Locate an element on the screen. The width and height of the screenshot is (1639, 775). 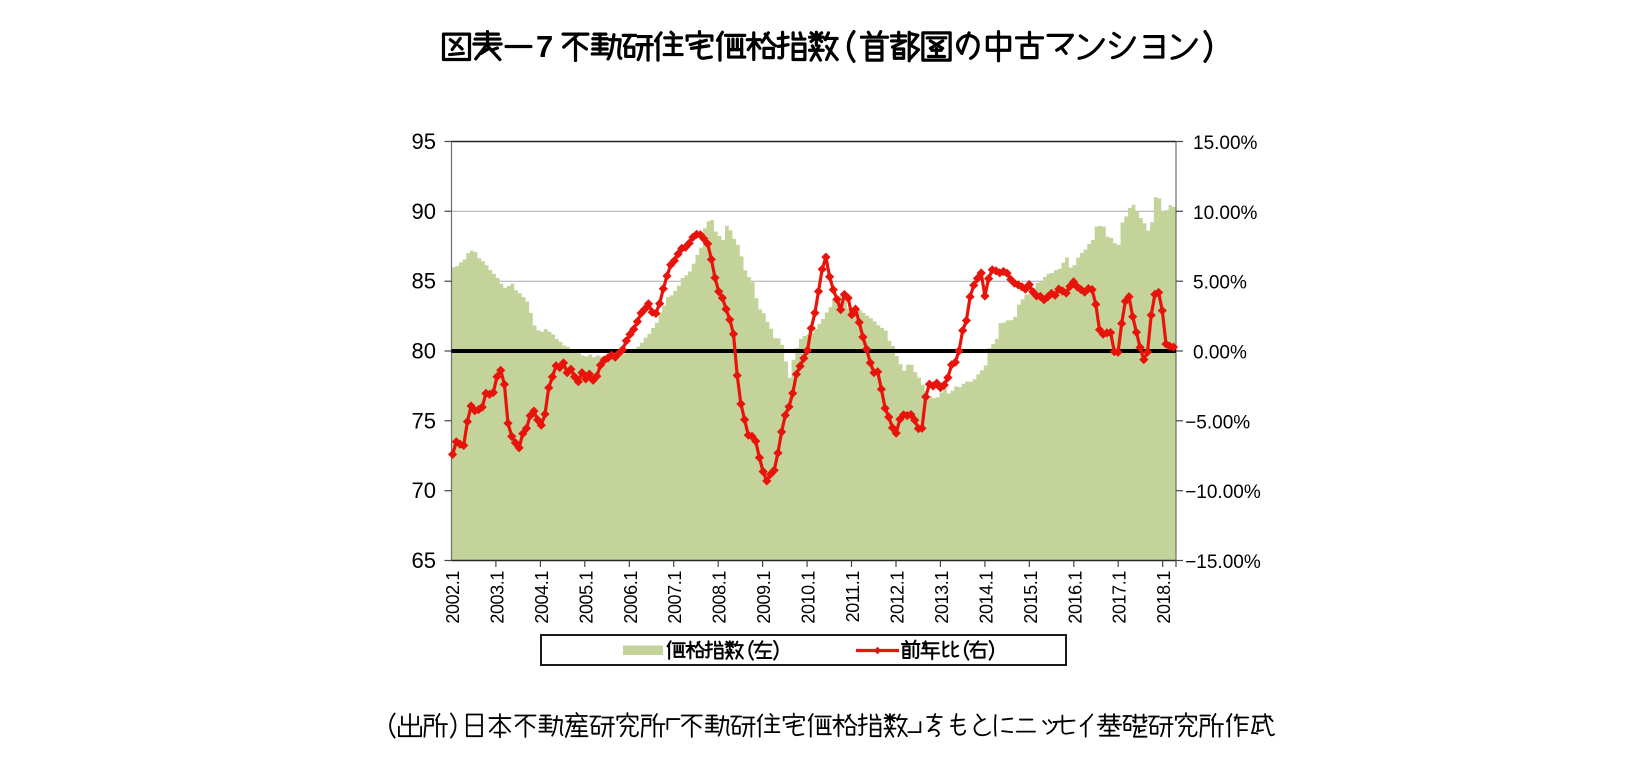
svg-text: 75 is located at coordinates (424, 420).